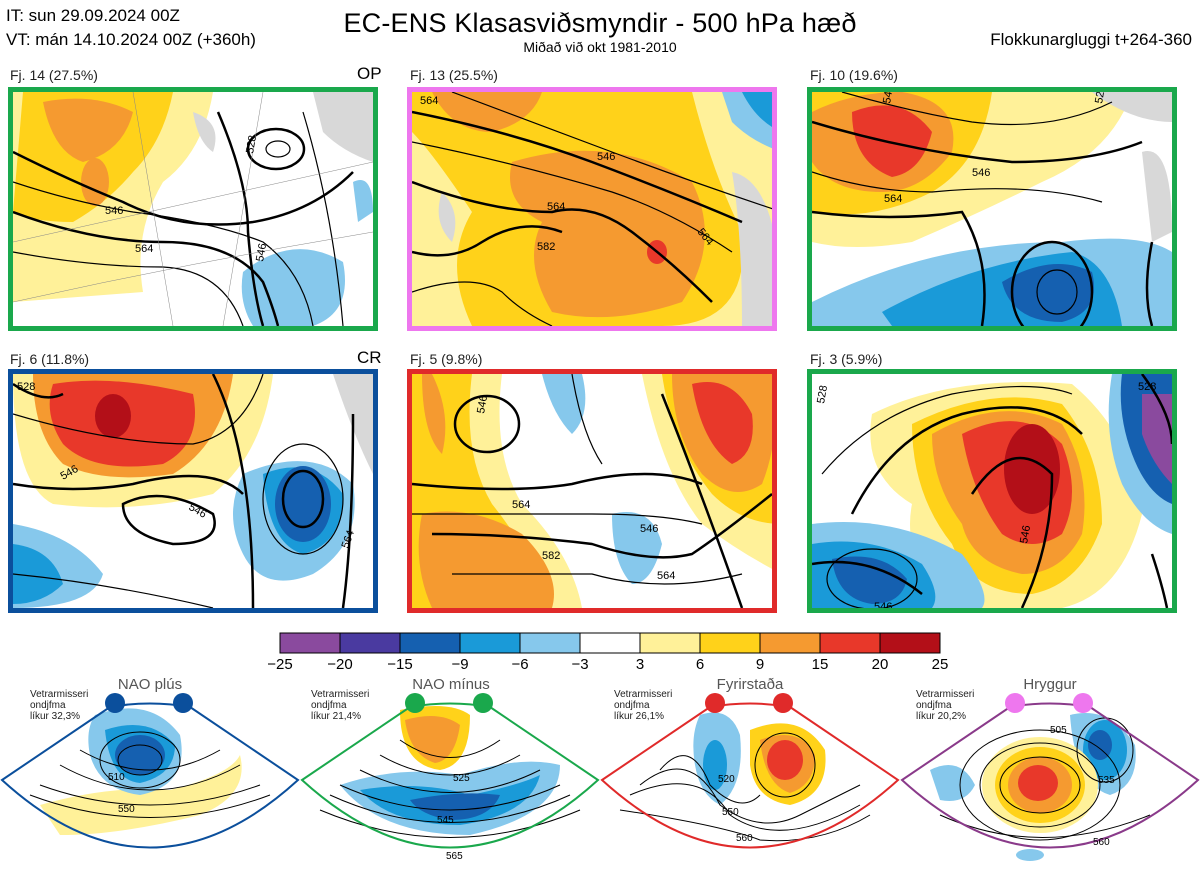 This screenshot has height=871, width=1200. Describe the element at coordinates (1058, 730) in the screenshot. I see `contour-label: 505` at that location.